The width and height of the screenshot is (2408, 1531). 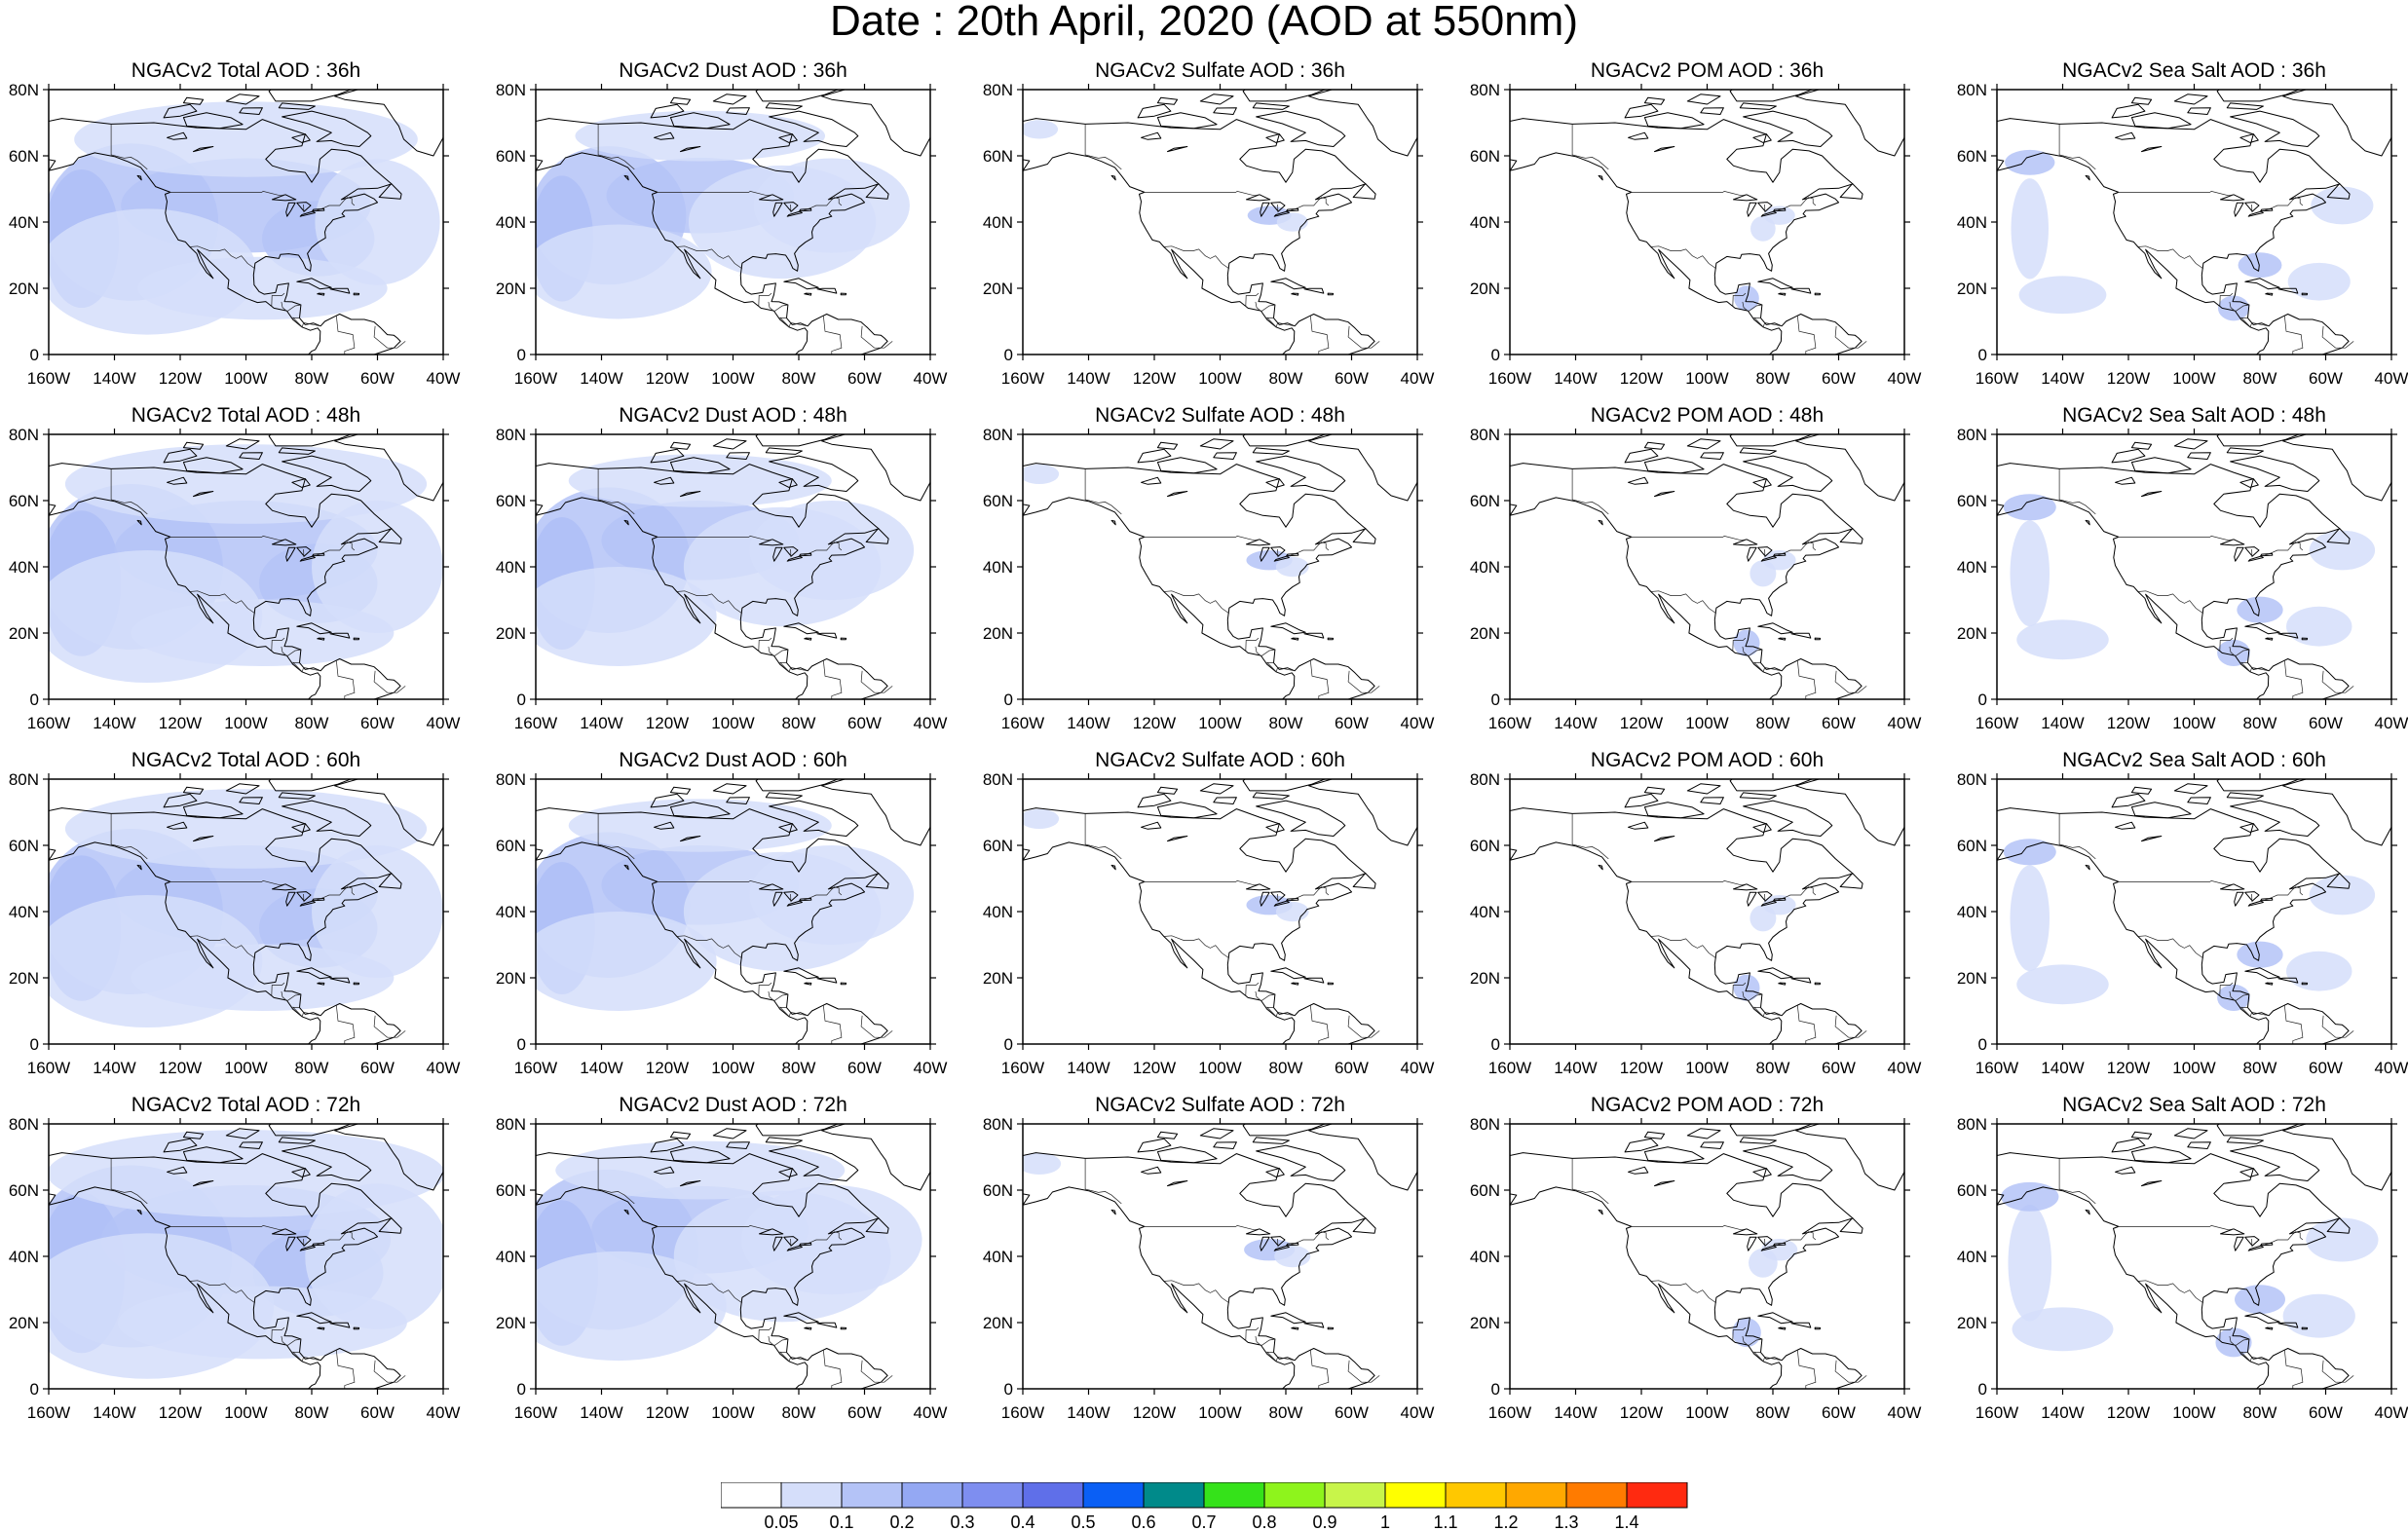 What do you see at coordinates (733, 1105) in the screenshot?
I see `panel-title: NGACv2 Dust AOD : 72h` at bounding box center [733, 1105].